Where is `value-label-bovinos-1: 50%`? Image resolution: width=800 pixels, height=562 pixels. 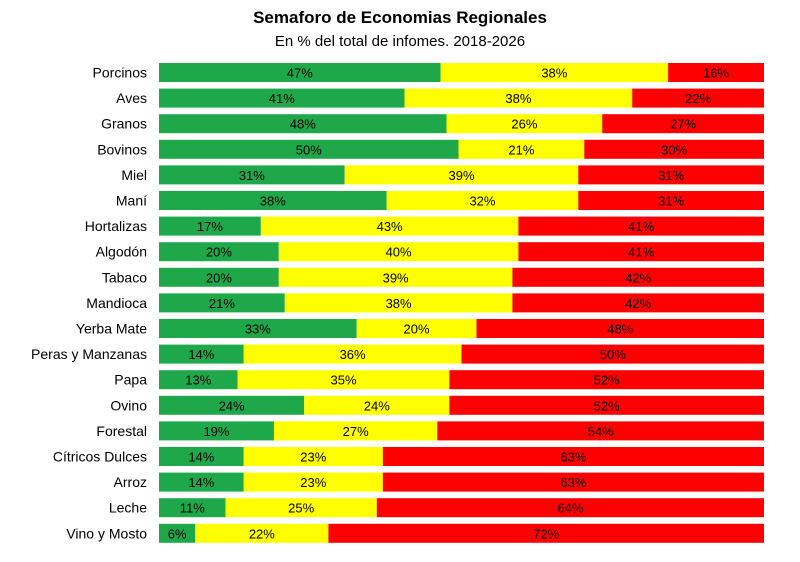 value-label-bovinos-1: 50% is located at coordinates (309, 149).